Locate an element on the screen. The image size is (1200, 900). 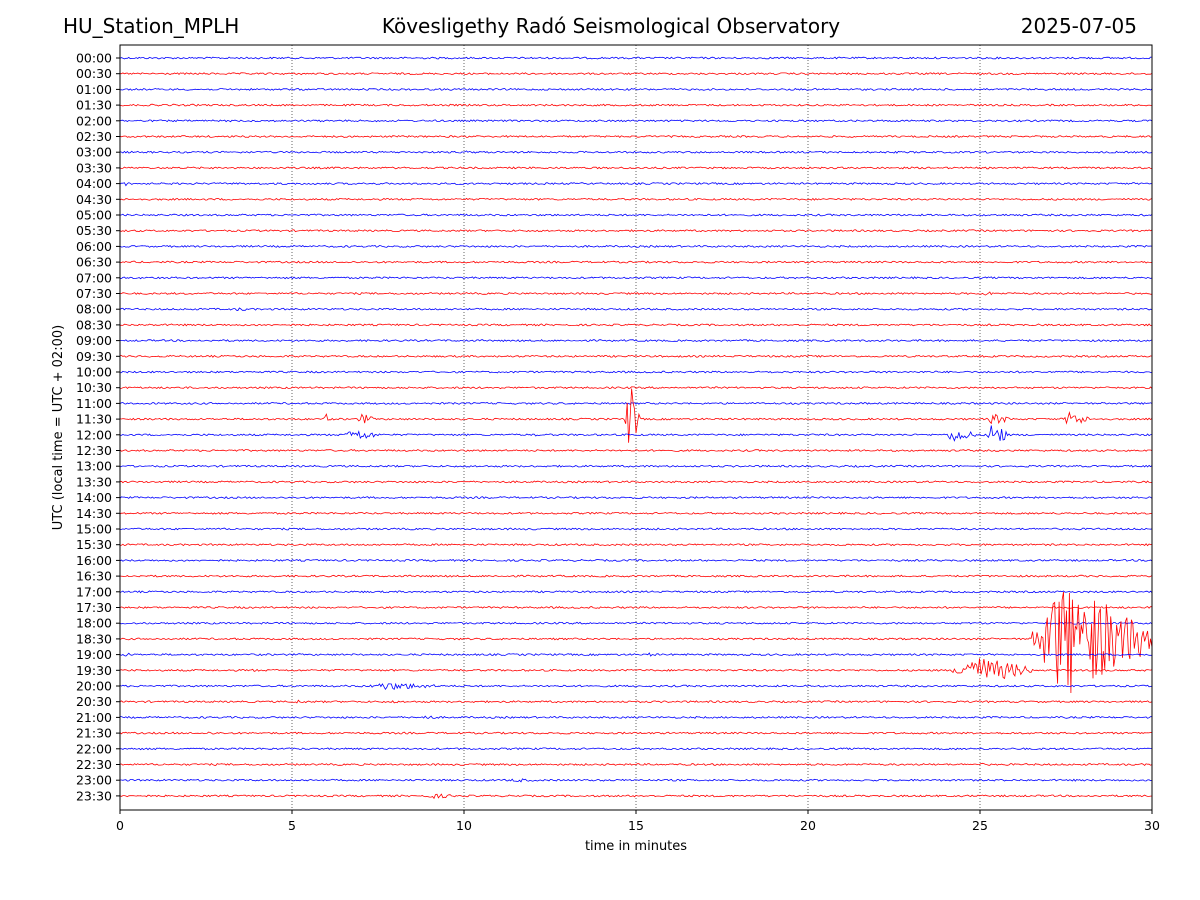
x-tick-label: 0 is located at coordinates (120, 825).